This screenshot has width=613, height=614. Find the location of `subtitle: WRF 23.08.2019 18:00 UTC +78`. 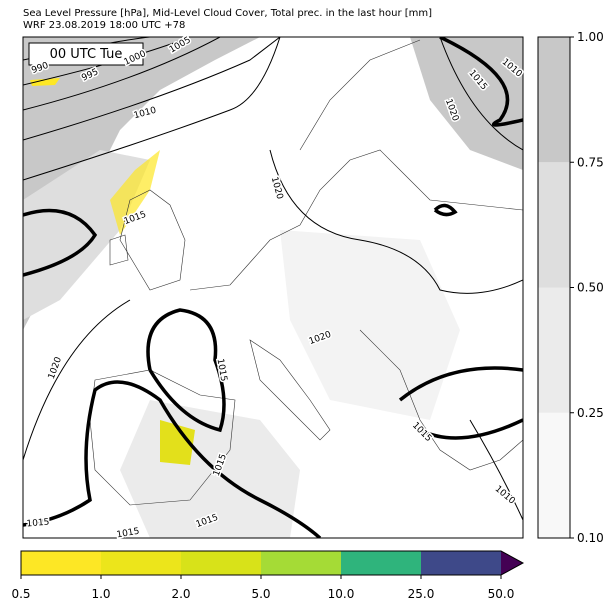

subtitle: WRF 23.08.2019 18:00 UTC +78 is located at coordinates (104, 25).